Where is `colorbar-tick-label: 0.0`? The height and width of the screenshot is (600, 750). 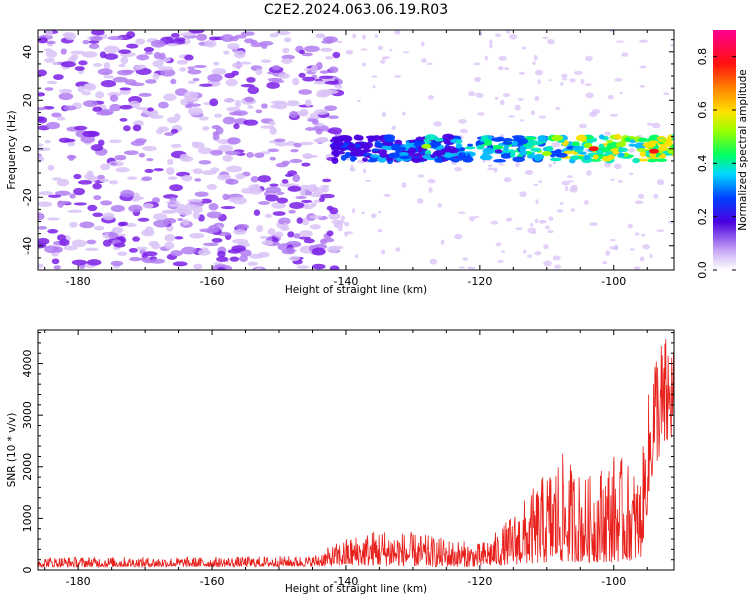
colorbar-tick-label: 0.0 is located at coordinates (702, 270).